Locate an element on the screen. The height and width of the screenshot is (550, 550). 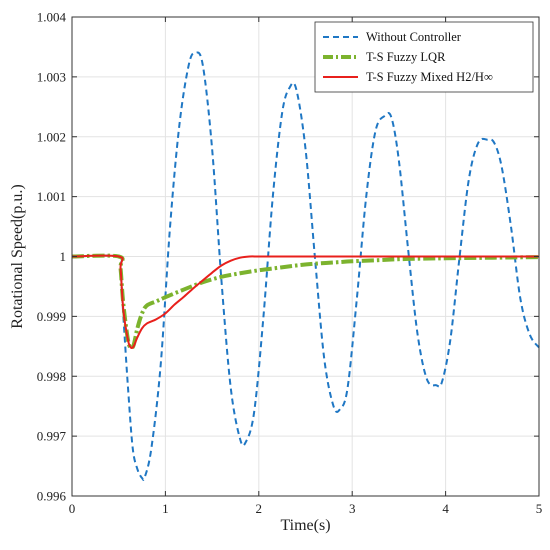
x-tick-label: 0 is located at coordinates (72, 508).